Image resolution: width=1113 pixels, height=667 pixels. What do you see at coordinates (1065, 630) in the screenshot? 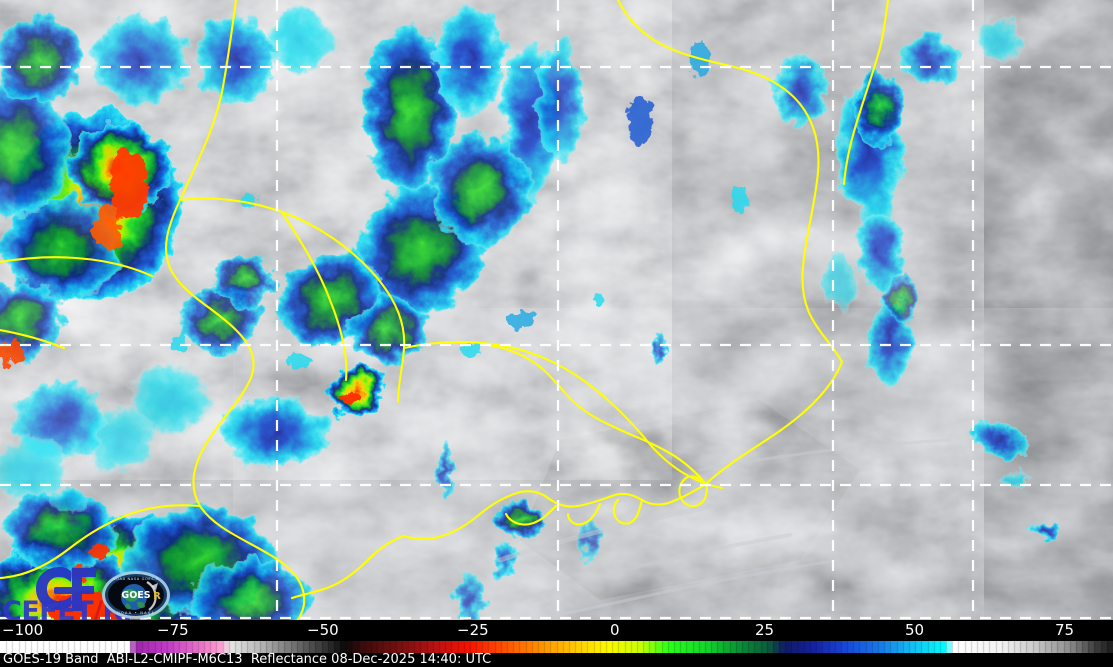
I see `axis-tick-75: 75` at bounding box center [1065, 630].